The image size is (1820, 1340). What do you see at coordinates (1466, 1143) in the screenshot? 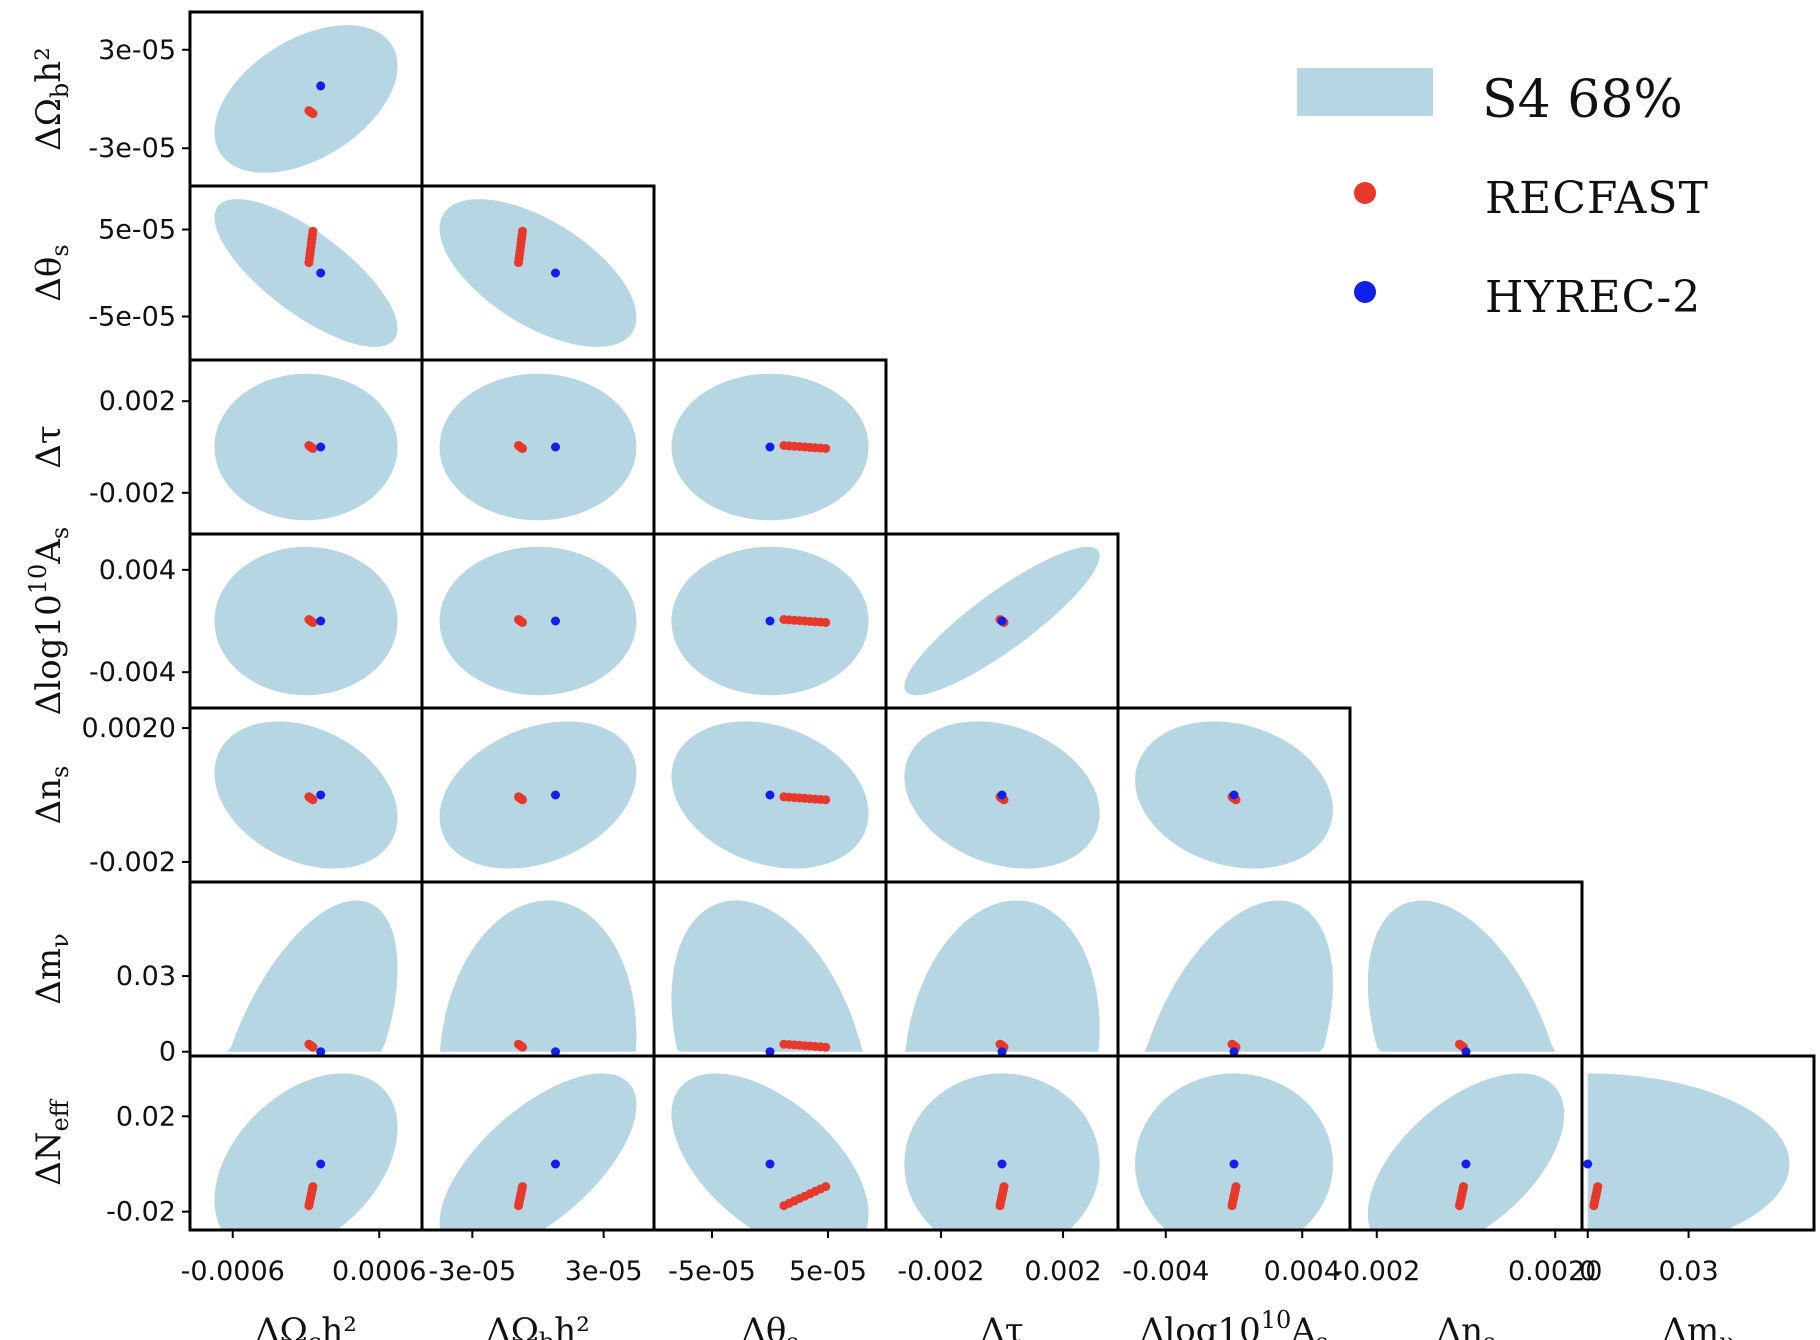
I see `cell-neff-vs-ns` at bounding box center [1466, 1143].